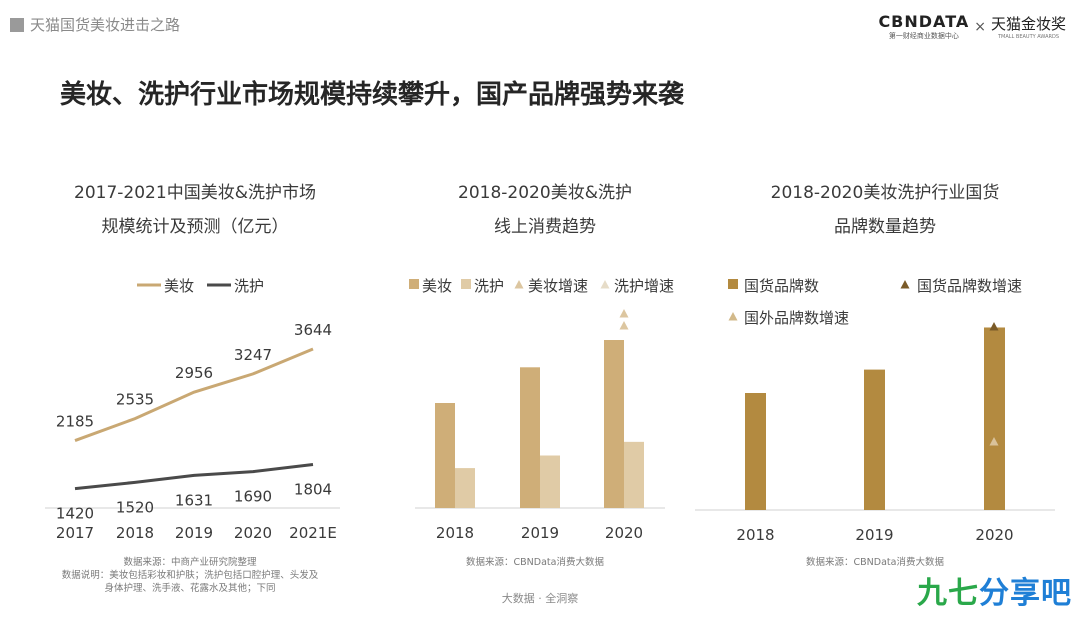  What do you see at coordinates (194, 373) in the screenshot?
I see `chart1-label-makeup: 2956` at bounding box center [194, 373].